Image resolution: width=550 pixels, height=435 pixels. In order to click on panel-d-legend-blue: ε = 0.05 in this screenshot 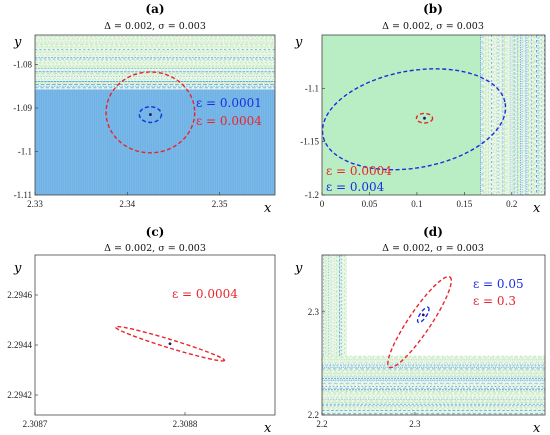, I will do `click(498, 284)`.